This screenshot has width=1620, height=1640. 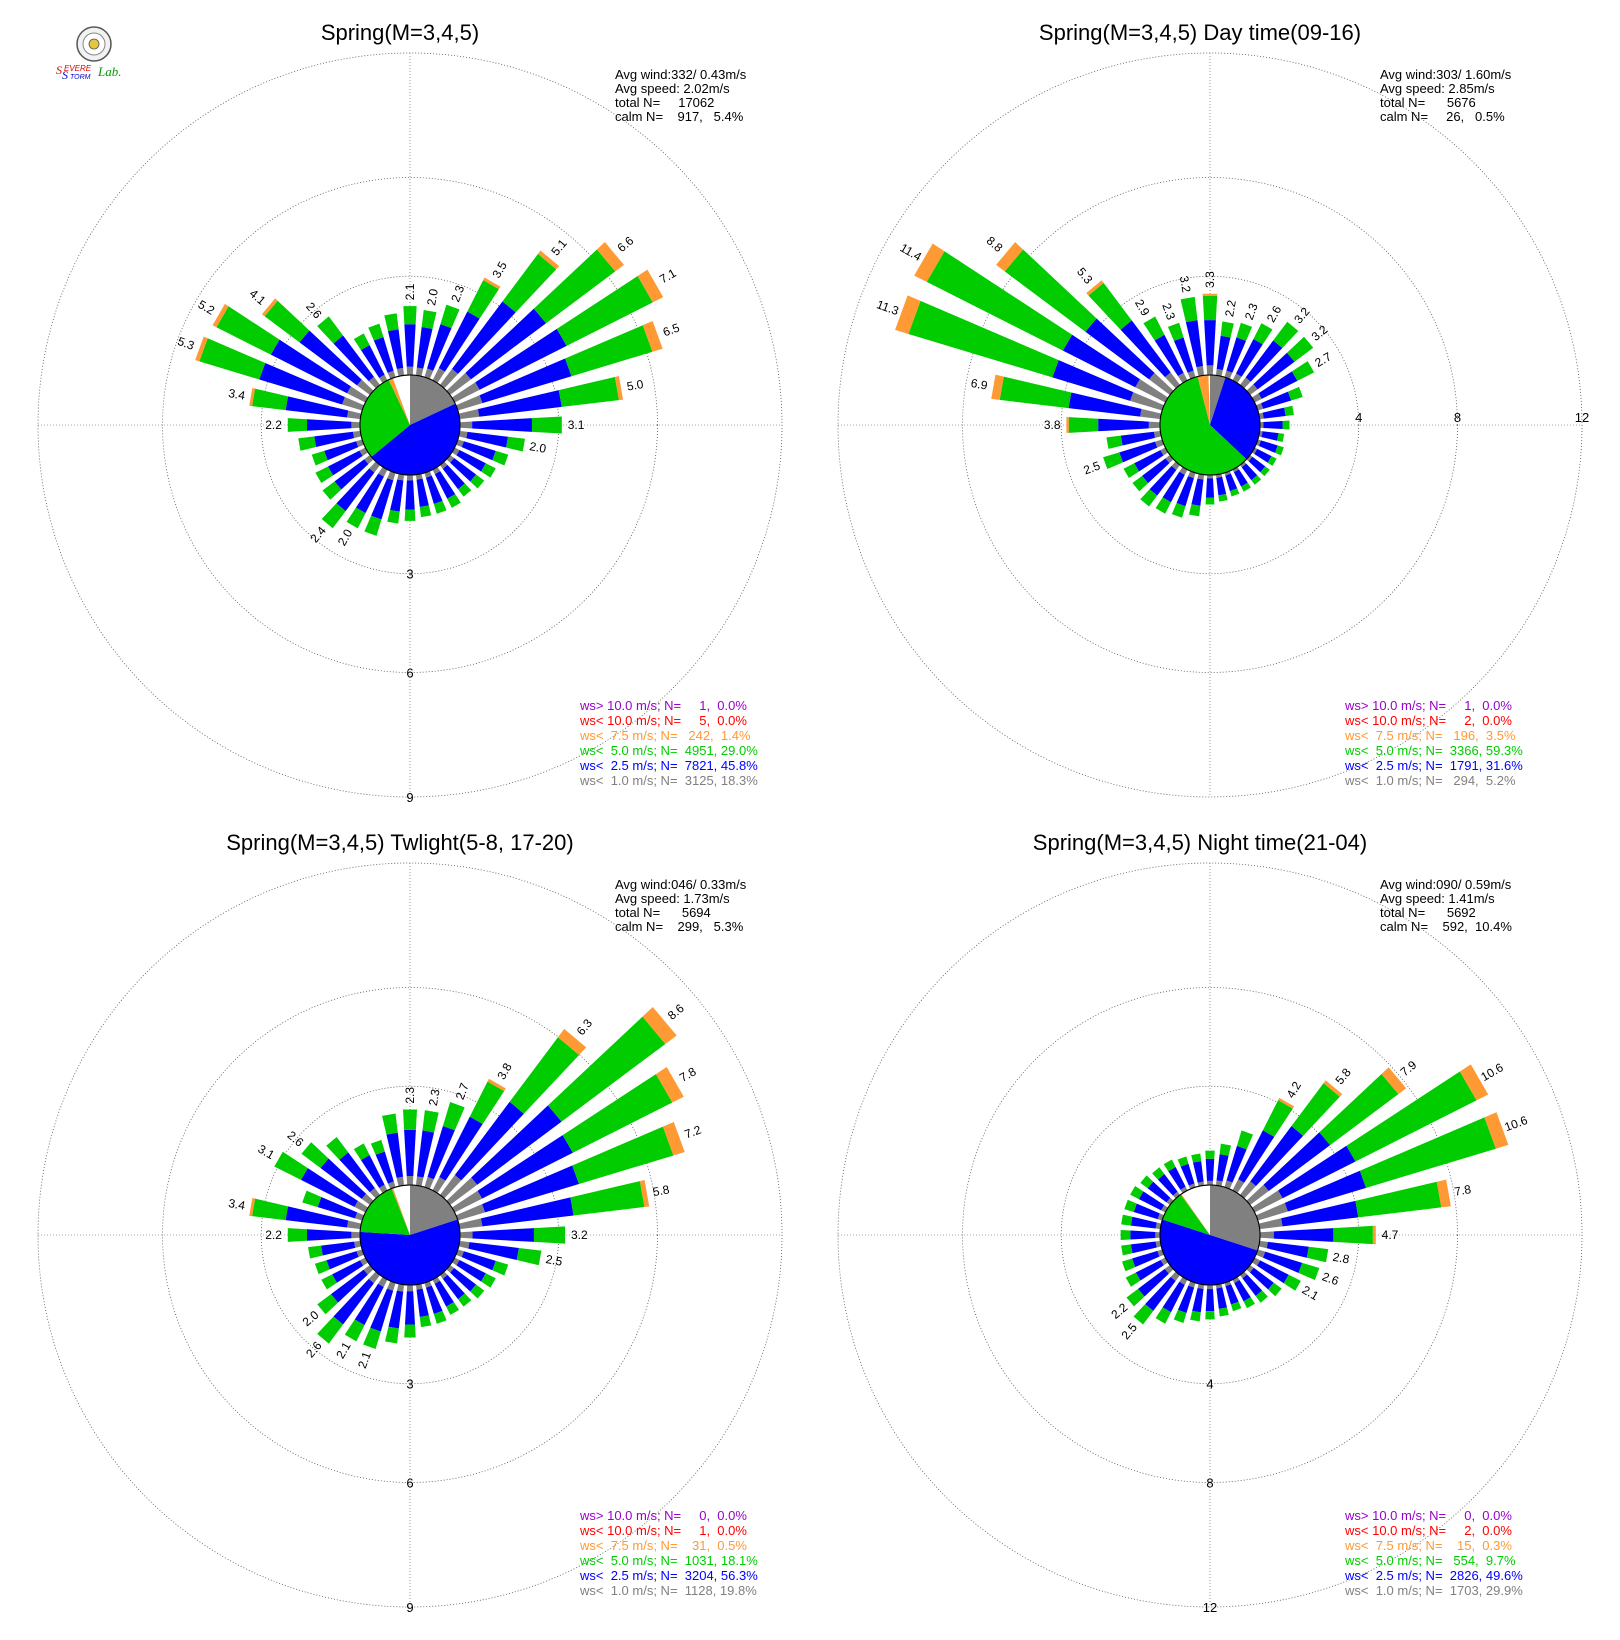 What do you see at coordinates (345, 537) in the screenshot?
I see `bar-value-label: 2.0` at bounding box center [345, 537].